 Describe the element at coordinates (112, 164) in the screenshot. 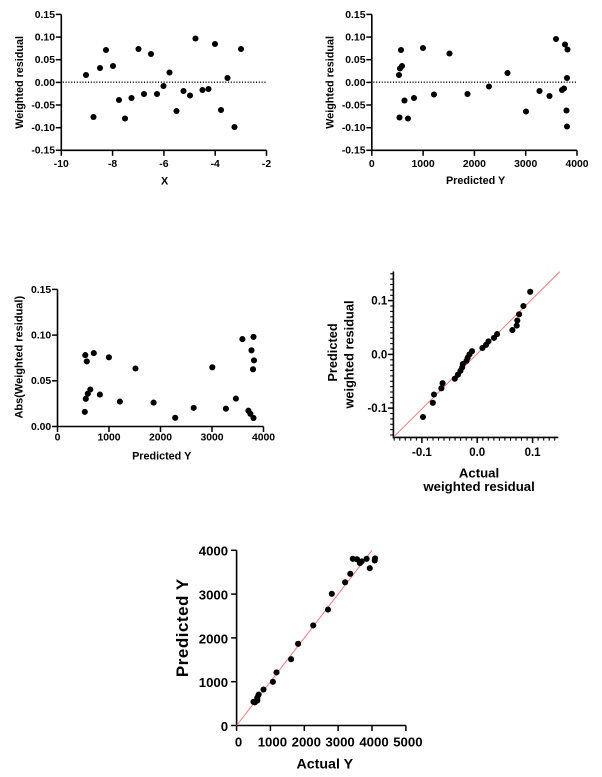

I see `svg-text: -8` at that location.